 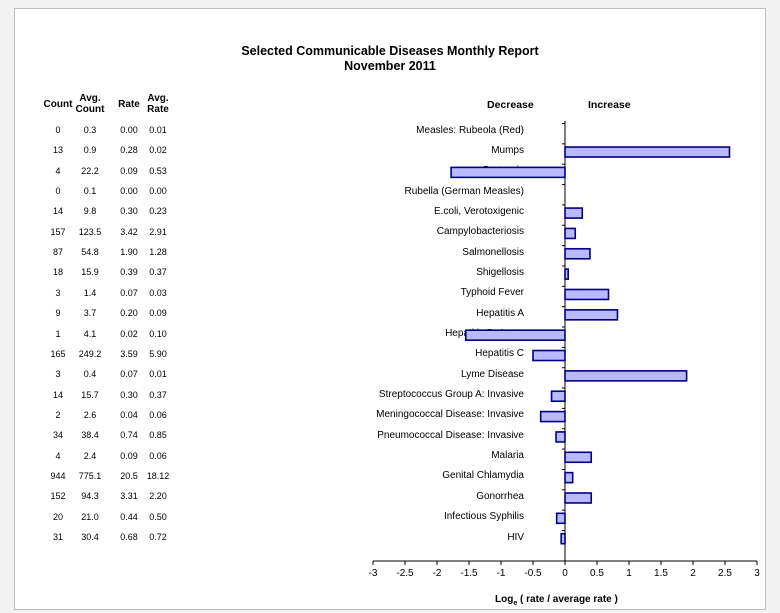 I want to click on x-tick-label: -1.5, so click(x=469, y=573).